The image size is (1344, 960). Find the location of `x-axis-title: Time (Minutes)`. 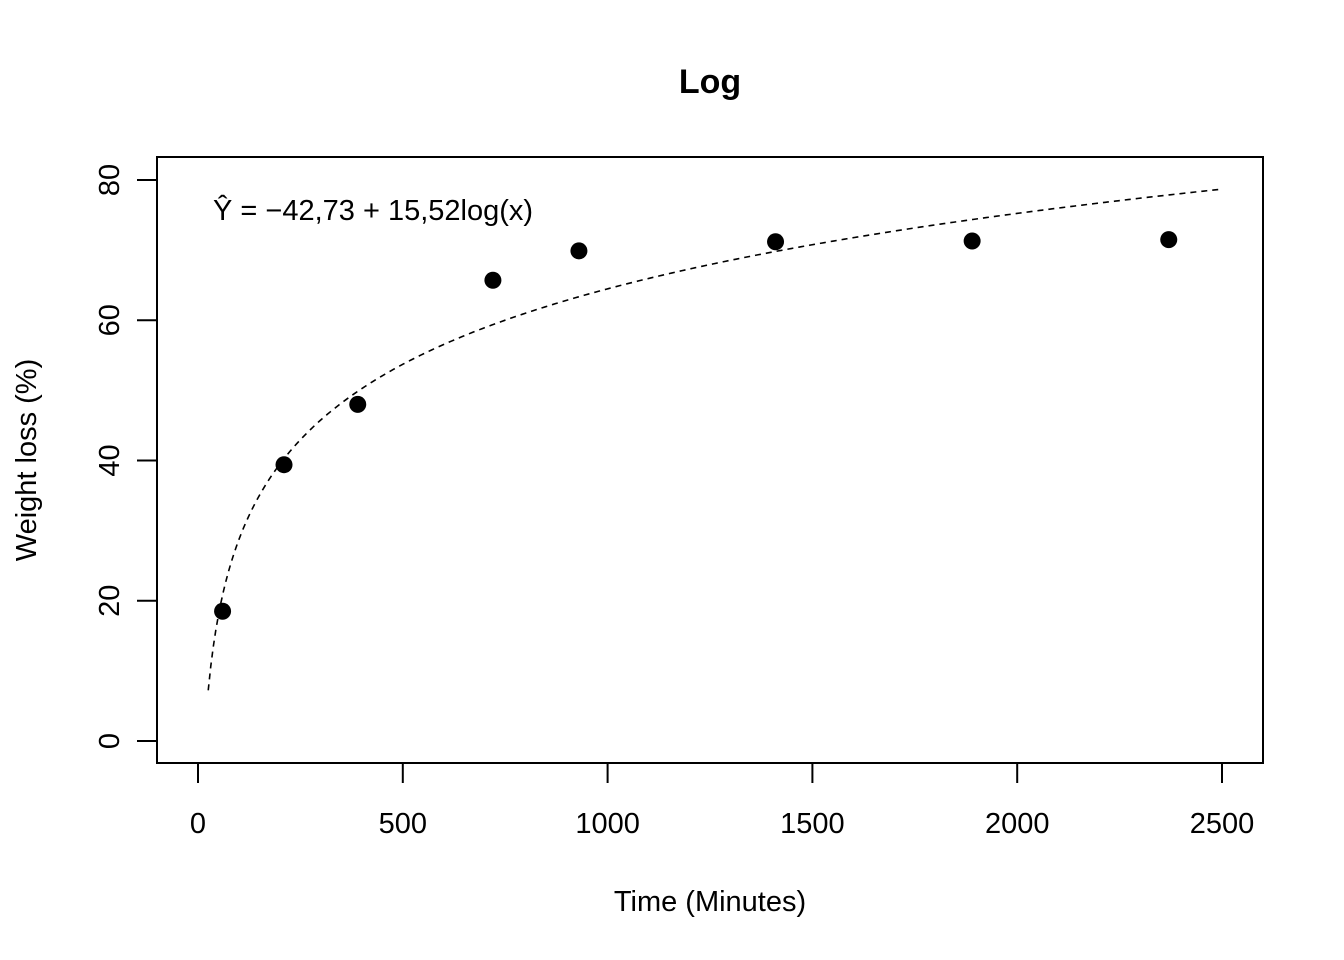

x-axis-title: Time (Minutes) is located at coordinates (710, 902).